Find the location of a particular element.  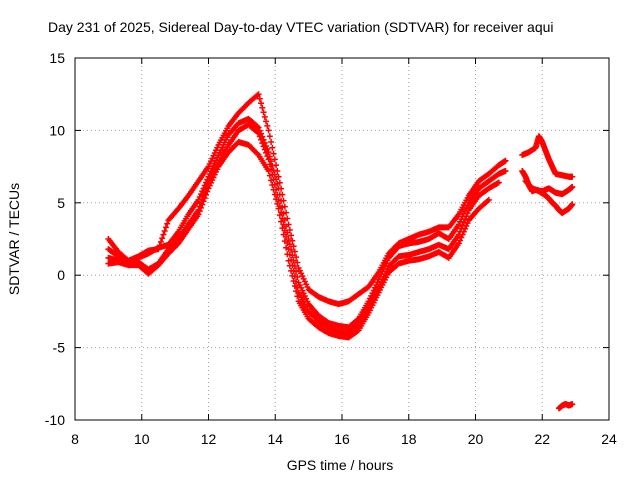

x-tick-label: 16 is located at coordinates (342, 439).